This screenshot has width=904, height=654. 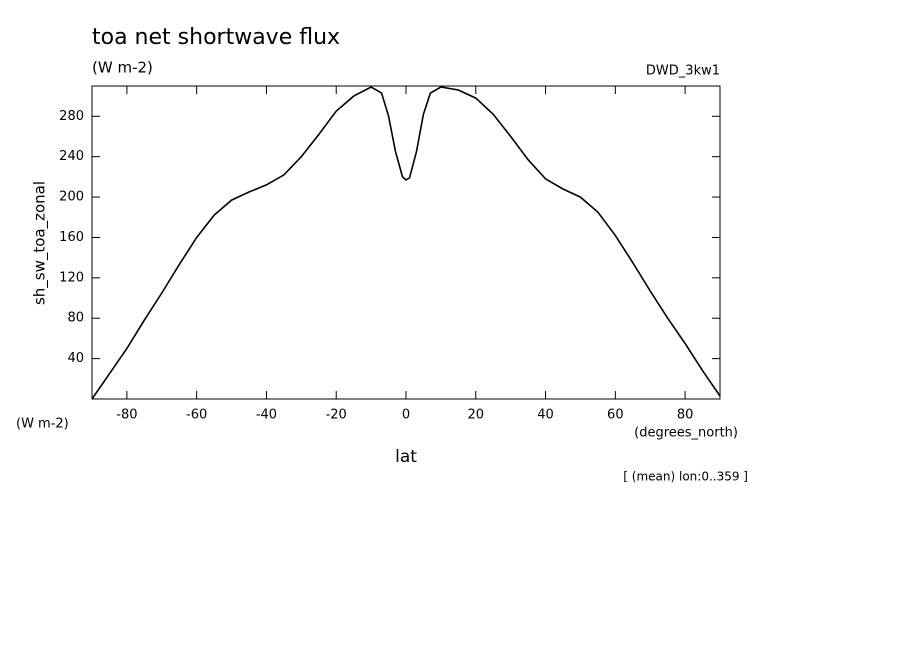 What do you see at coordinates (71, 197) in the screenshot?
I see `y-tick-label: 200` at bounding box center [71, 197].